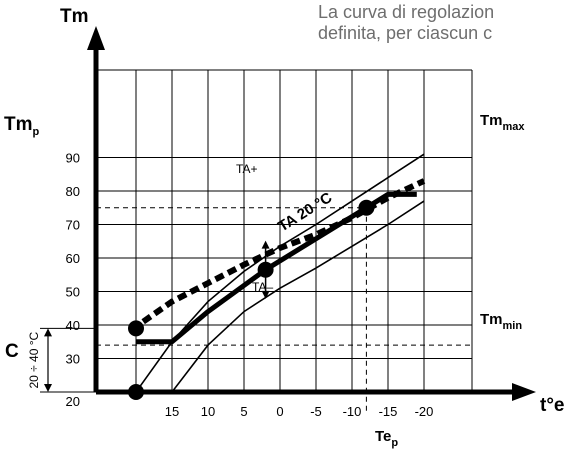 The height and width of the screenshot is (450, 572). I want to click on c-range-label: 20 ÷ 40 °C, so click(34, 359).